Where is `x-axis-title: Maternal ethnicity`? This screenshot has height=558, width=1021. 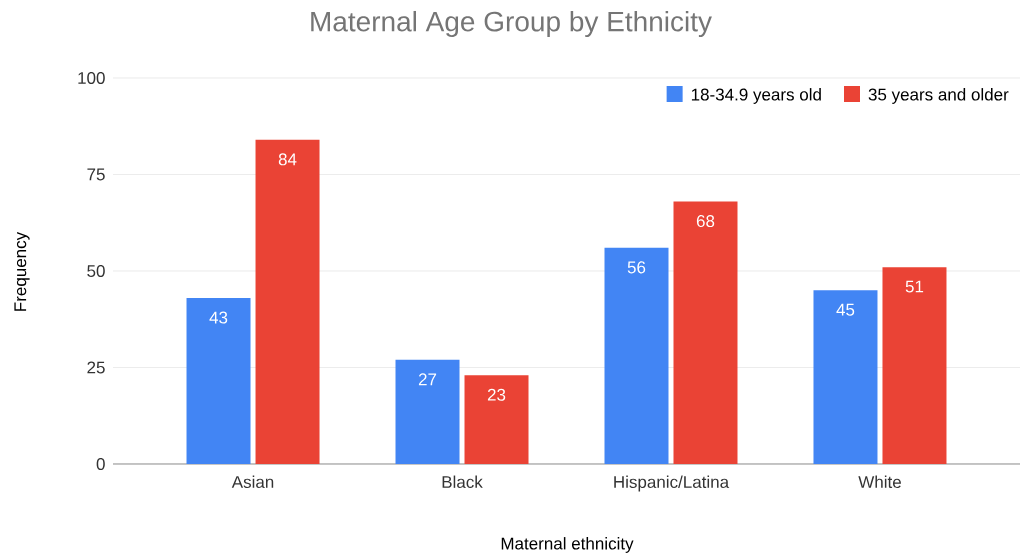 x-axis-title: Maternal ethnicity is located at coordinates (567, 545).